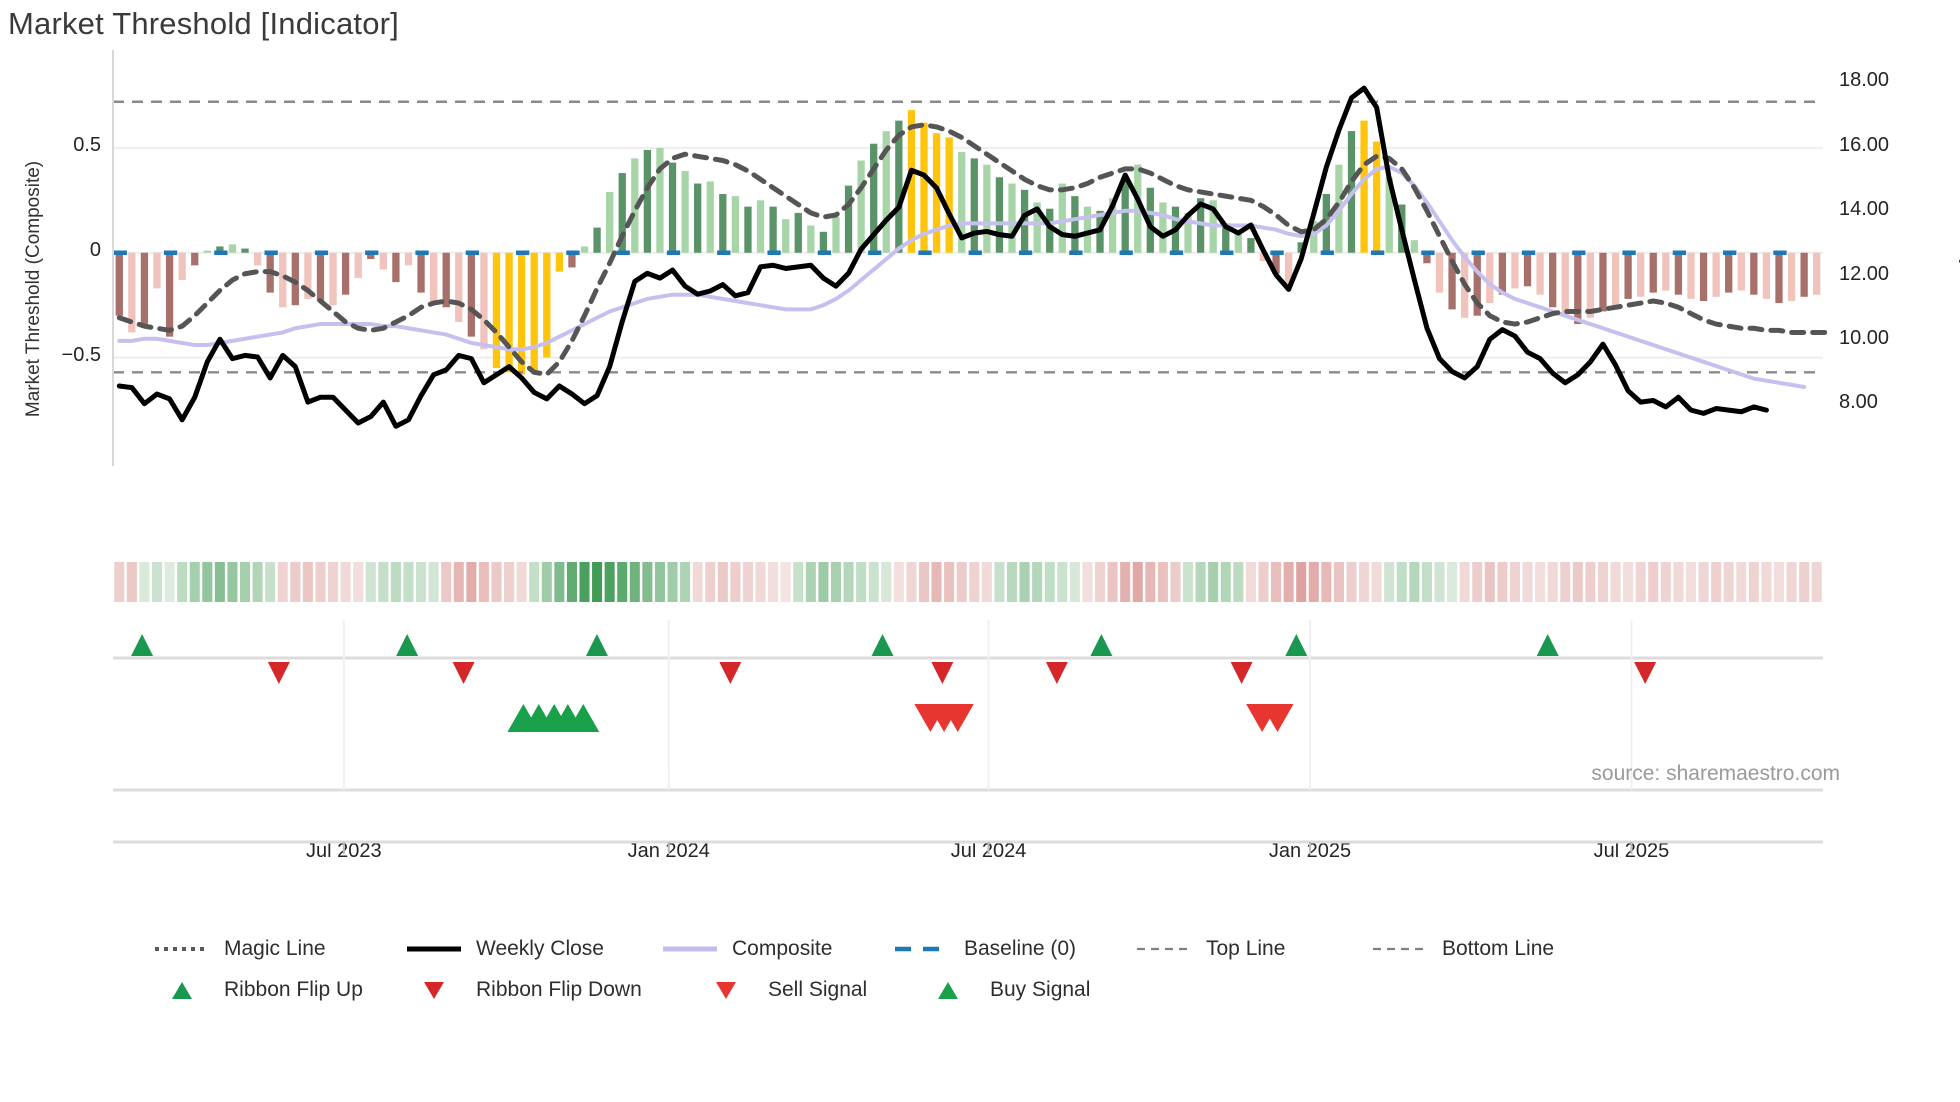 The image size is (1960, 1102). What do you see at coordinates (968, 812) in the screenshot?
I see `bottom-axis-svg` at bounding box center [968, 812].